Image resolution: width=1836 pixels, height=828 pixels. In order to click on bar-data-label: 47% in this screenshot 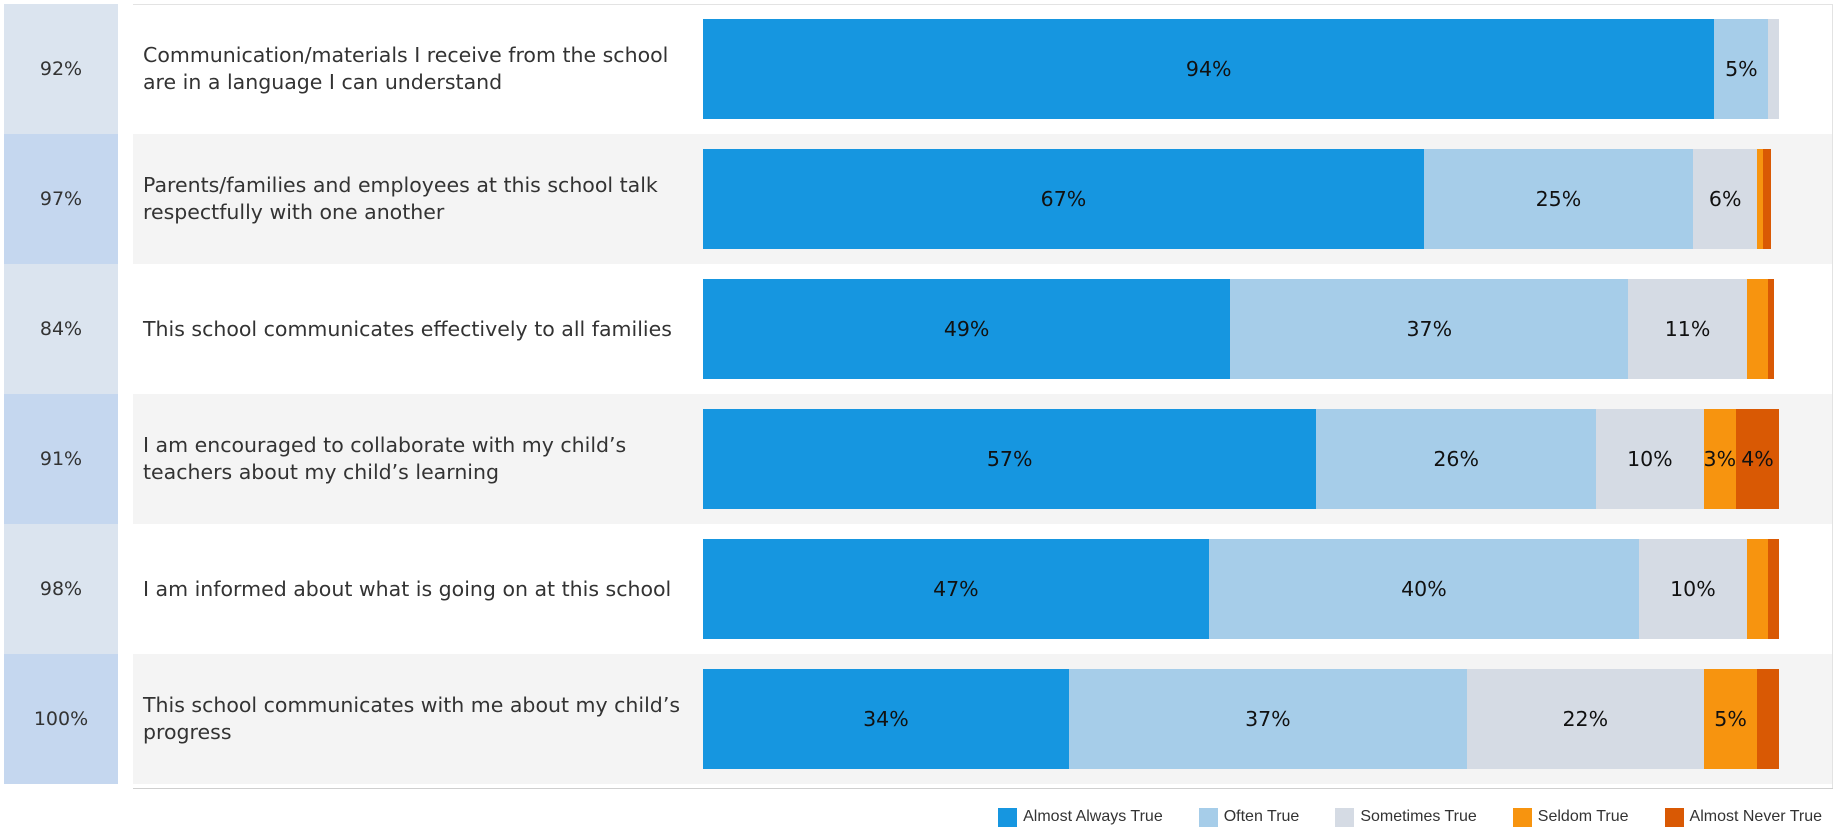, I will do `click(956, 589)`.